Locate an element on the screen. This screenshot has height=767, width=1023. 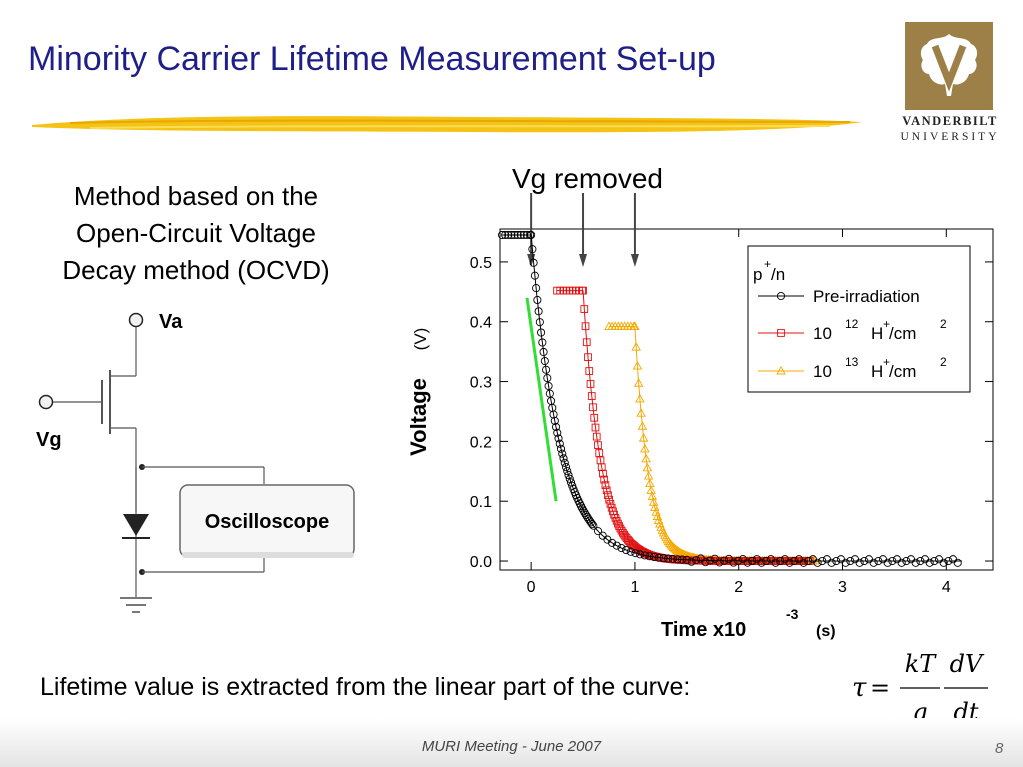
footer-text: MURI Meeting - June 2007 is located at coordinates (511, 746).